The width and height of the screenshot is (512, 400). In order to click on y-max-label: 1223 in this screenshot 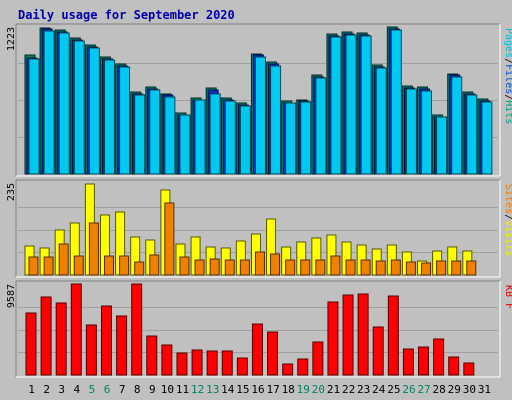, I will do `click(11, 39)`.